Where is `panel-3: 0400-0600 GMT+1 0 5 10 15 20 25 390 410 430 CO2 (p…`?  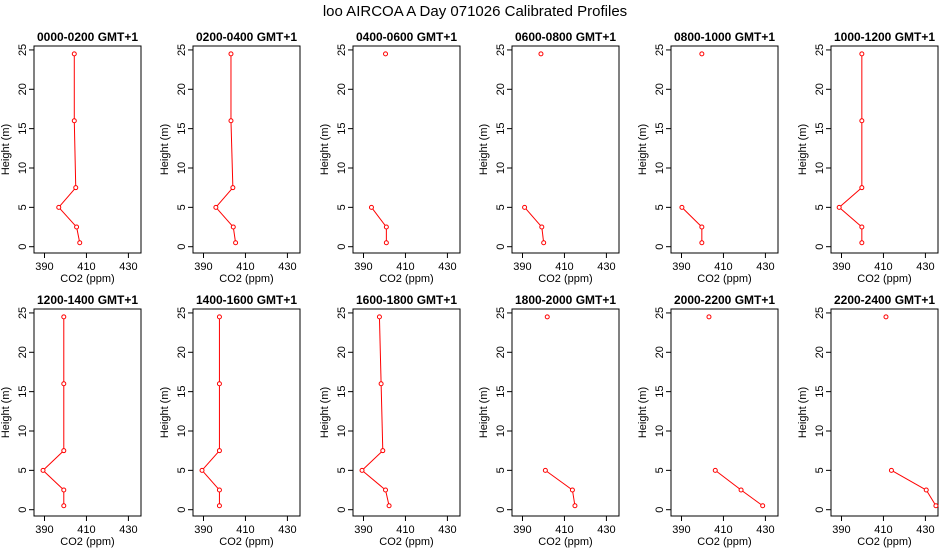 panel-3: 0400-0600 GMT+1 0 5 10 15 20 25 390 410 430 CO2 (p… is located at coordinates (390, 157).